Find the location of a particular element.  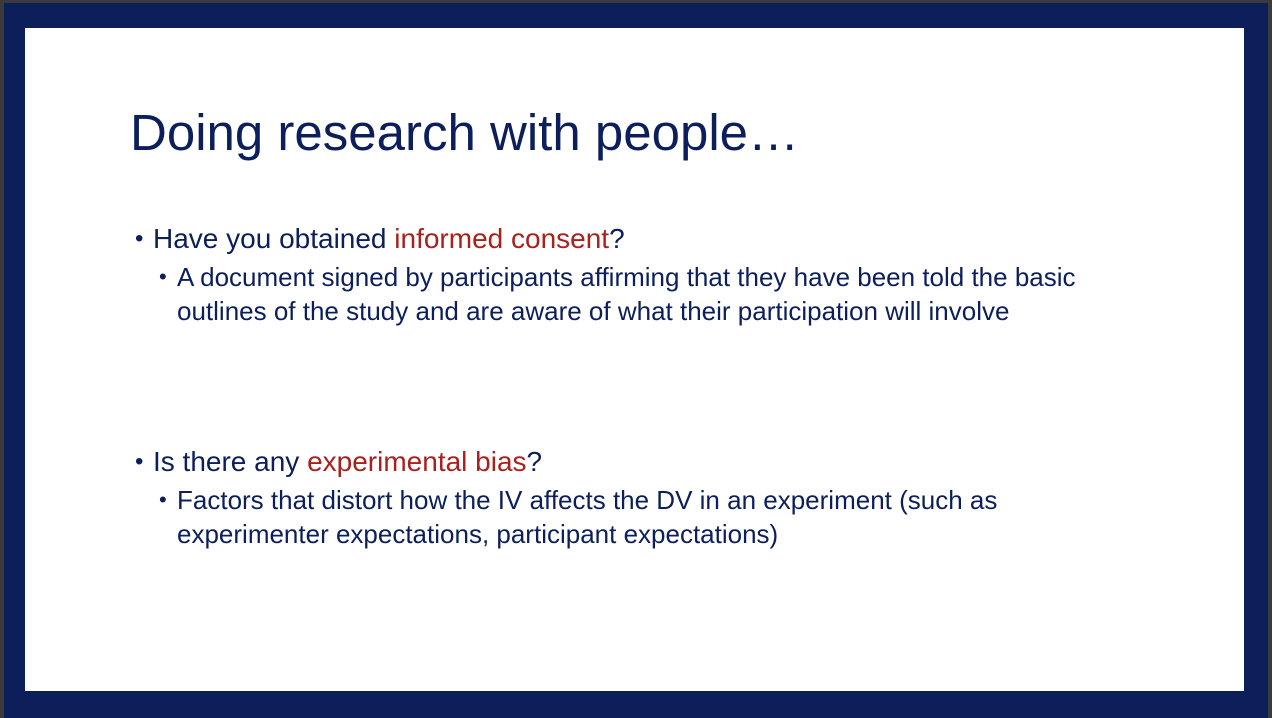

highlight-experimental-bias: experimental bias is located at coordinates (417, 461).